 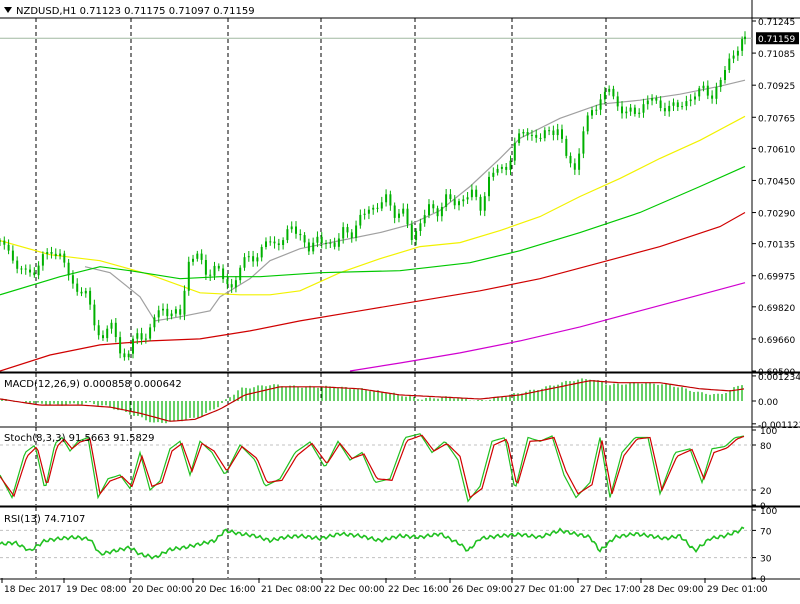 I want to click on triangle-down-icon, so click(x=8, y=10).